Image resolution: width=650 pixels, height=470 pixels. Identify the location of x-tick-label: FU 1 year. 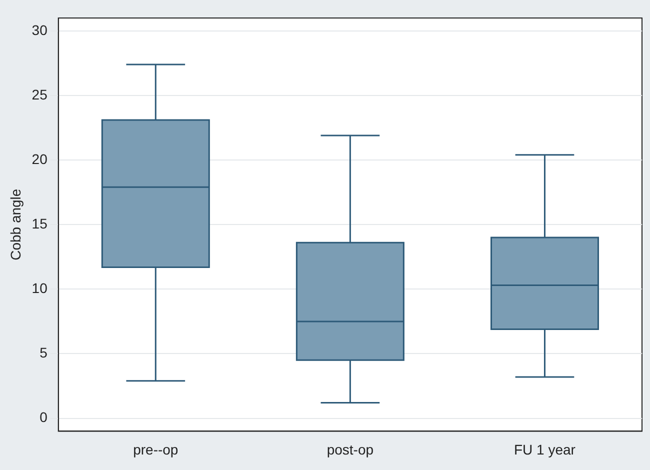
(545, 449).